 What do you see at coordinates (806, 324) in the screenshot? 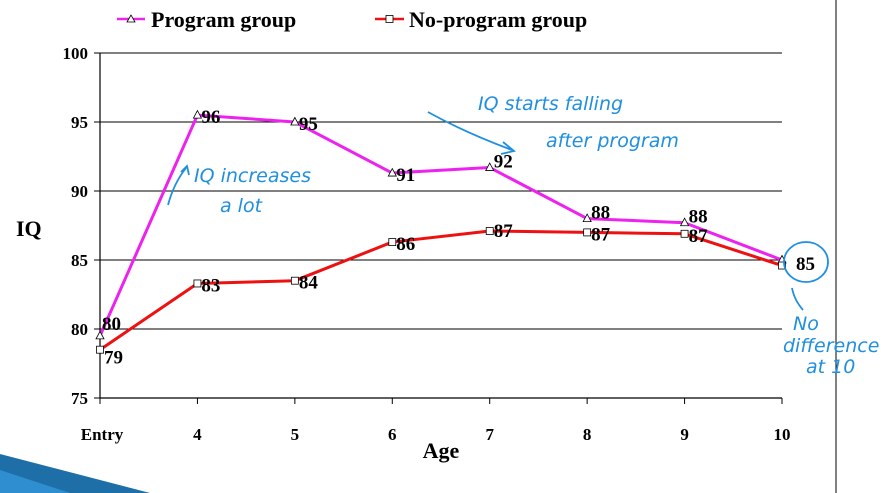
I see `annotation-no: No` at bounding box center [806, 324].